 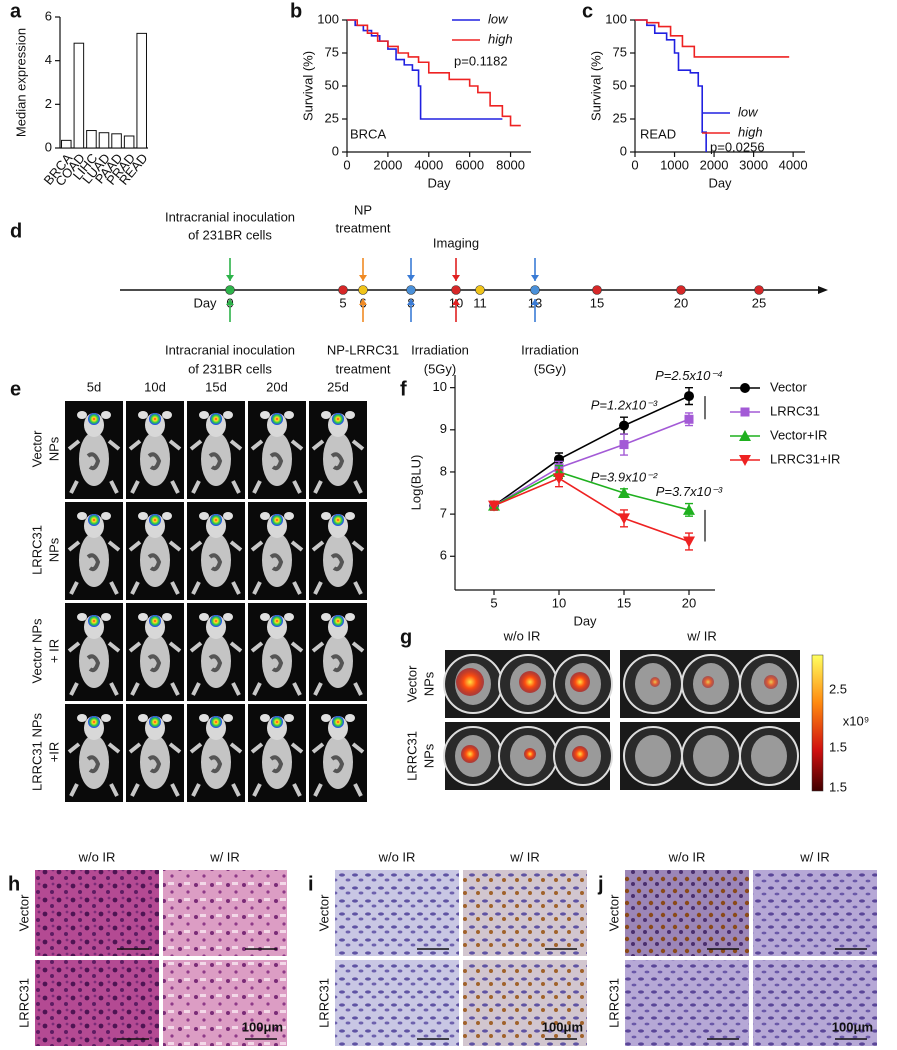 What do you see at coordinates (48, 15) in the screenshot?
I see `y-tick-label: 6` at bounding box center [48, 15].